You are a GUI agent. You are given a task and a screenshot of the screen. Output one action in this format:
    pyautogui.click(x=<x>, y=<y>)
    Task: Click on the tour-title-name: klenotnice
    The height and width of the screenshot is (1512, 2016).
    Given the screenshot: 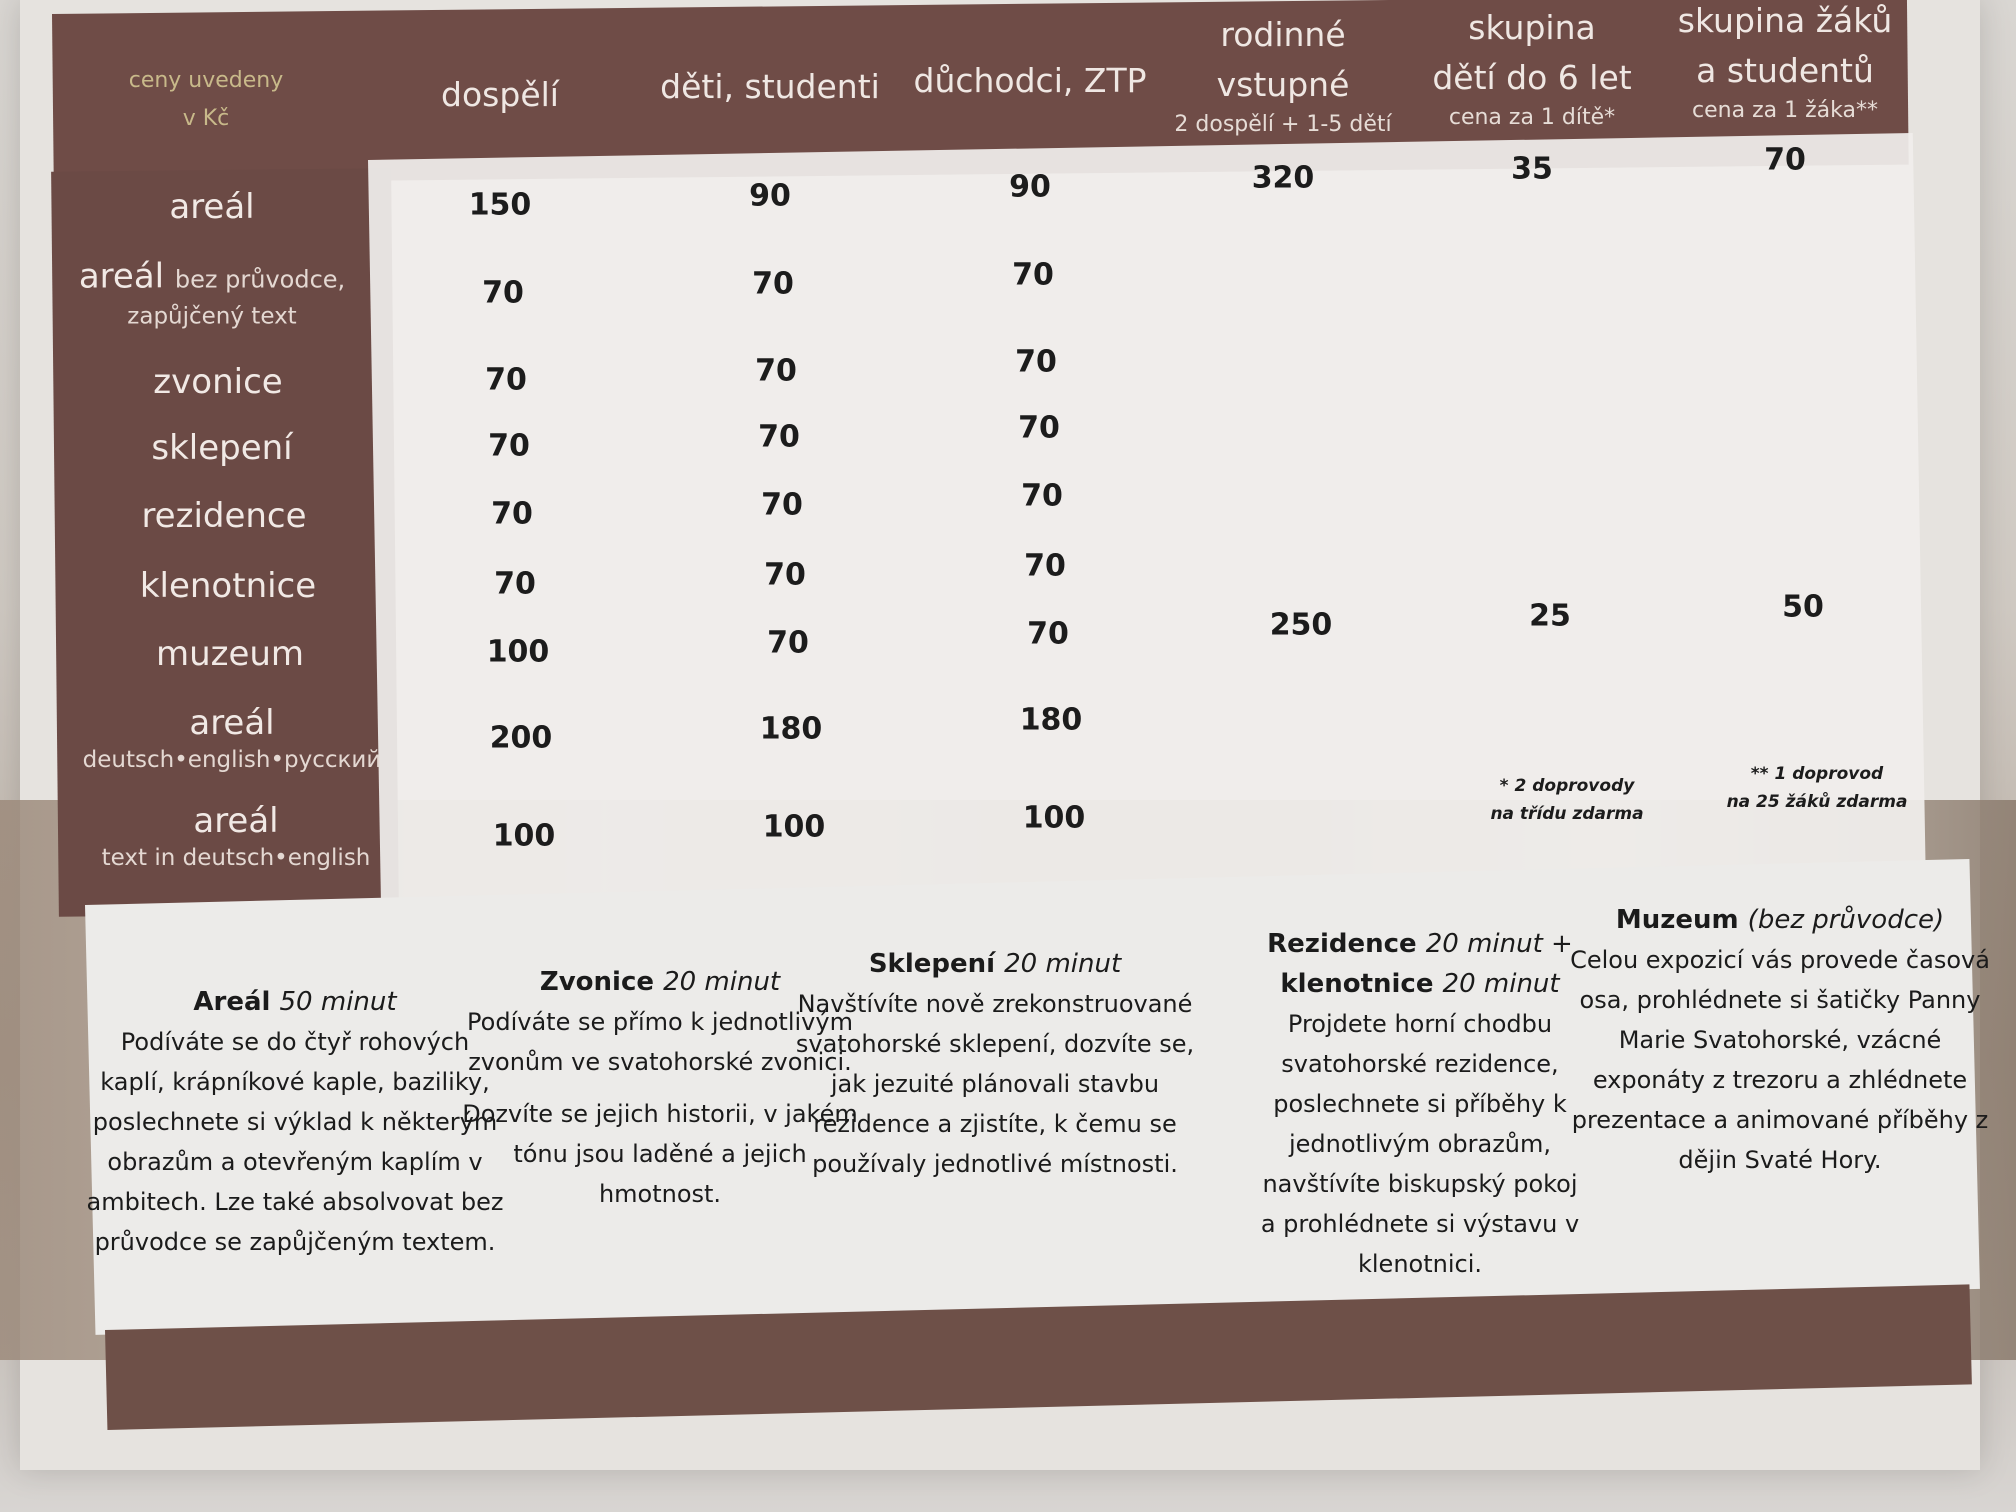 What is the action you would take?
    pyautogui.click(x=1357, y=984)
    